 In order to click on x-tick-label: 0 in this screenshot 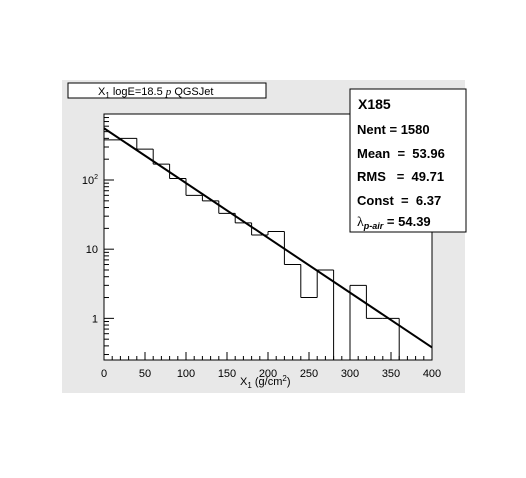, I will do `click(104, 374)`.